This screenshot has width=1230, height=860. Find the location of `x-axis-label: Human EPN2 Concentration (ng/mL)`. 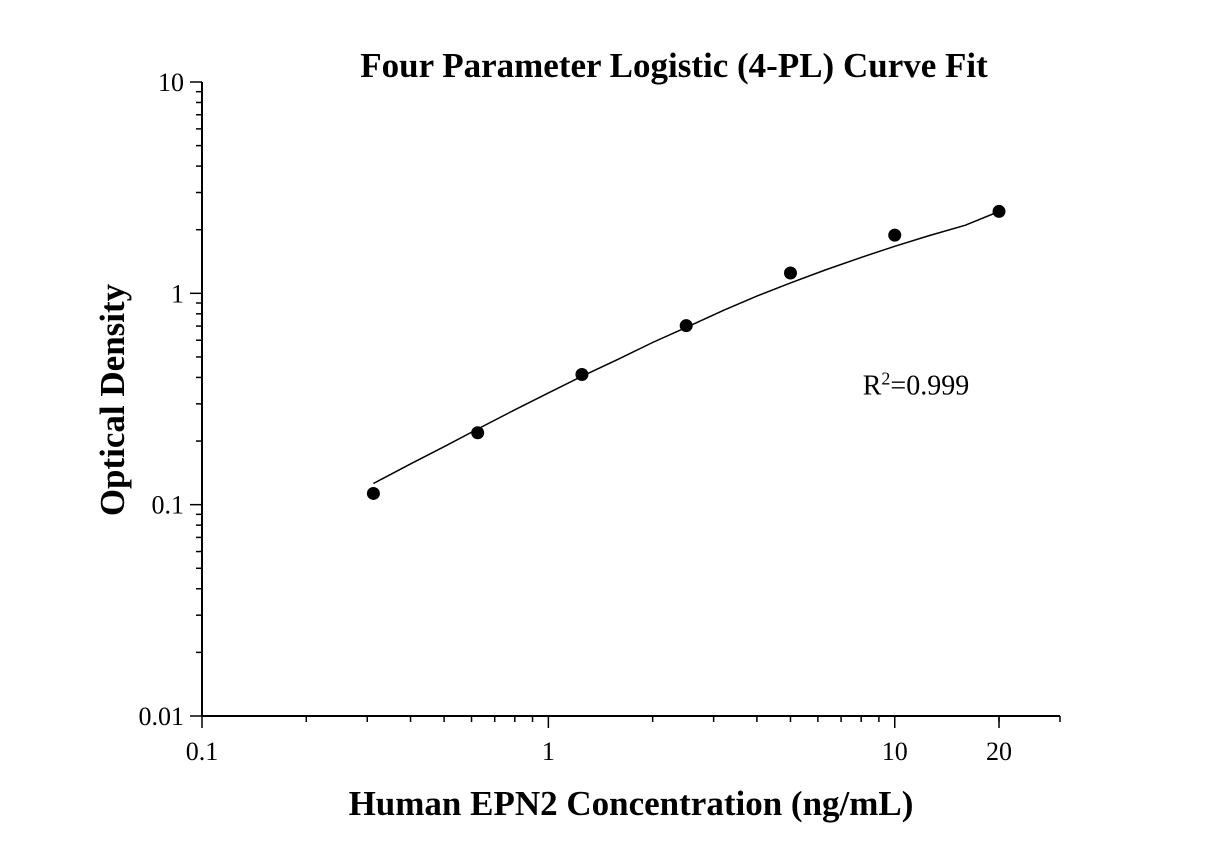

x-axis-label: Human EPN2 Concentration (ng/mL) is located at coordinates (631, 803).